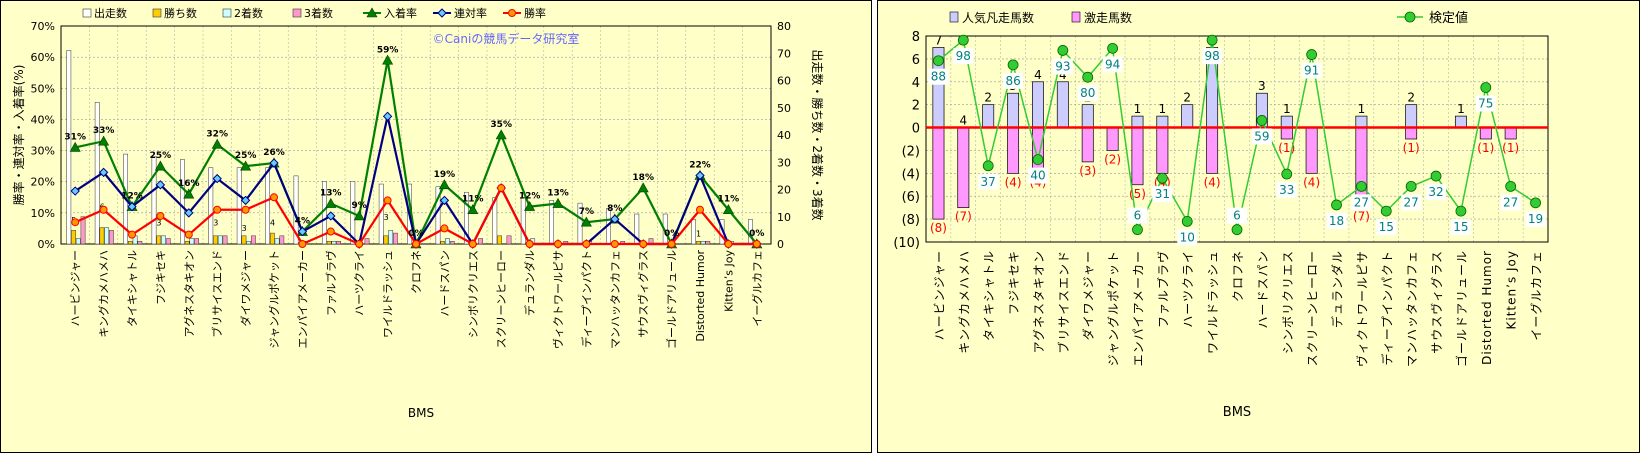 The height and width of the screenshot is (455, 1640). What do you see at coordinates (615, 299) in the screenshot?
I see `category-label: マンハッタンカフェ` at bounding box center [615, 299].